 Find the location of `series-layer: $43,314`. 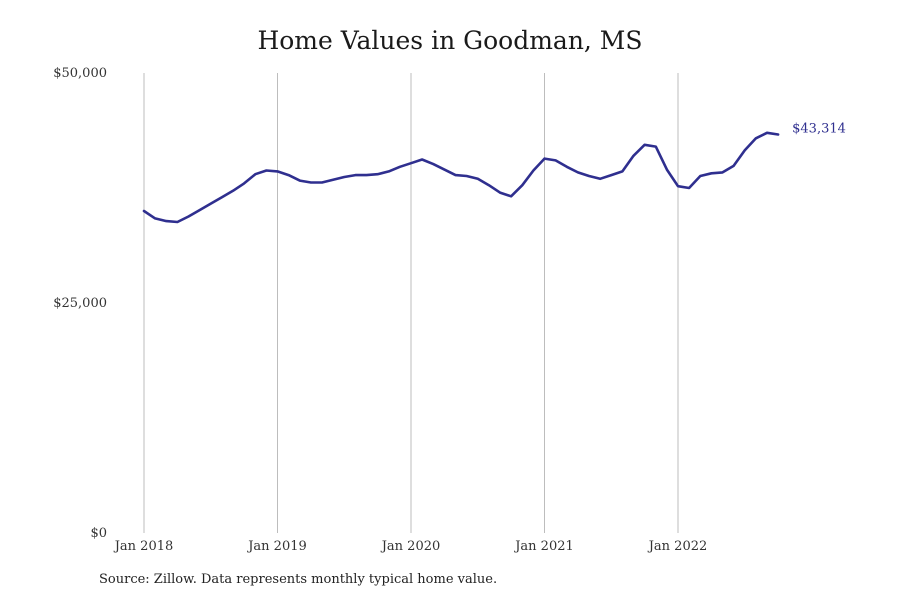

series-layer: $43,314 is located at coordinates (494, 173).